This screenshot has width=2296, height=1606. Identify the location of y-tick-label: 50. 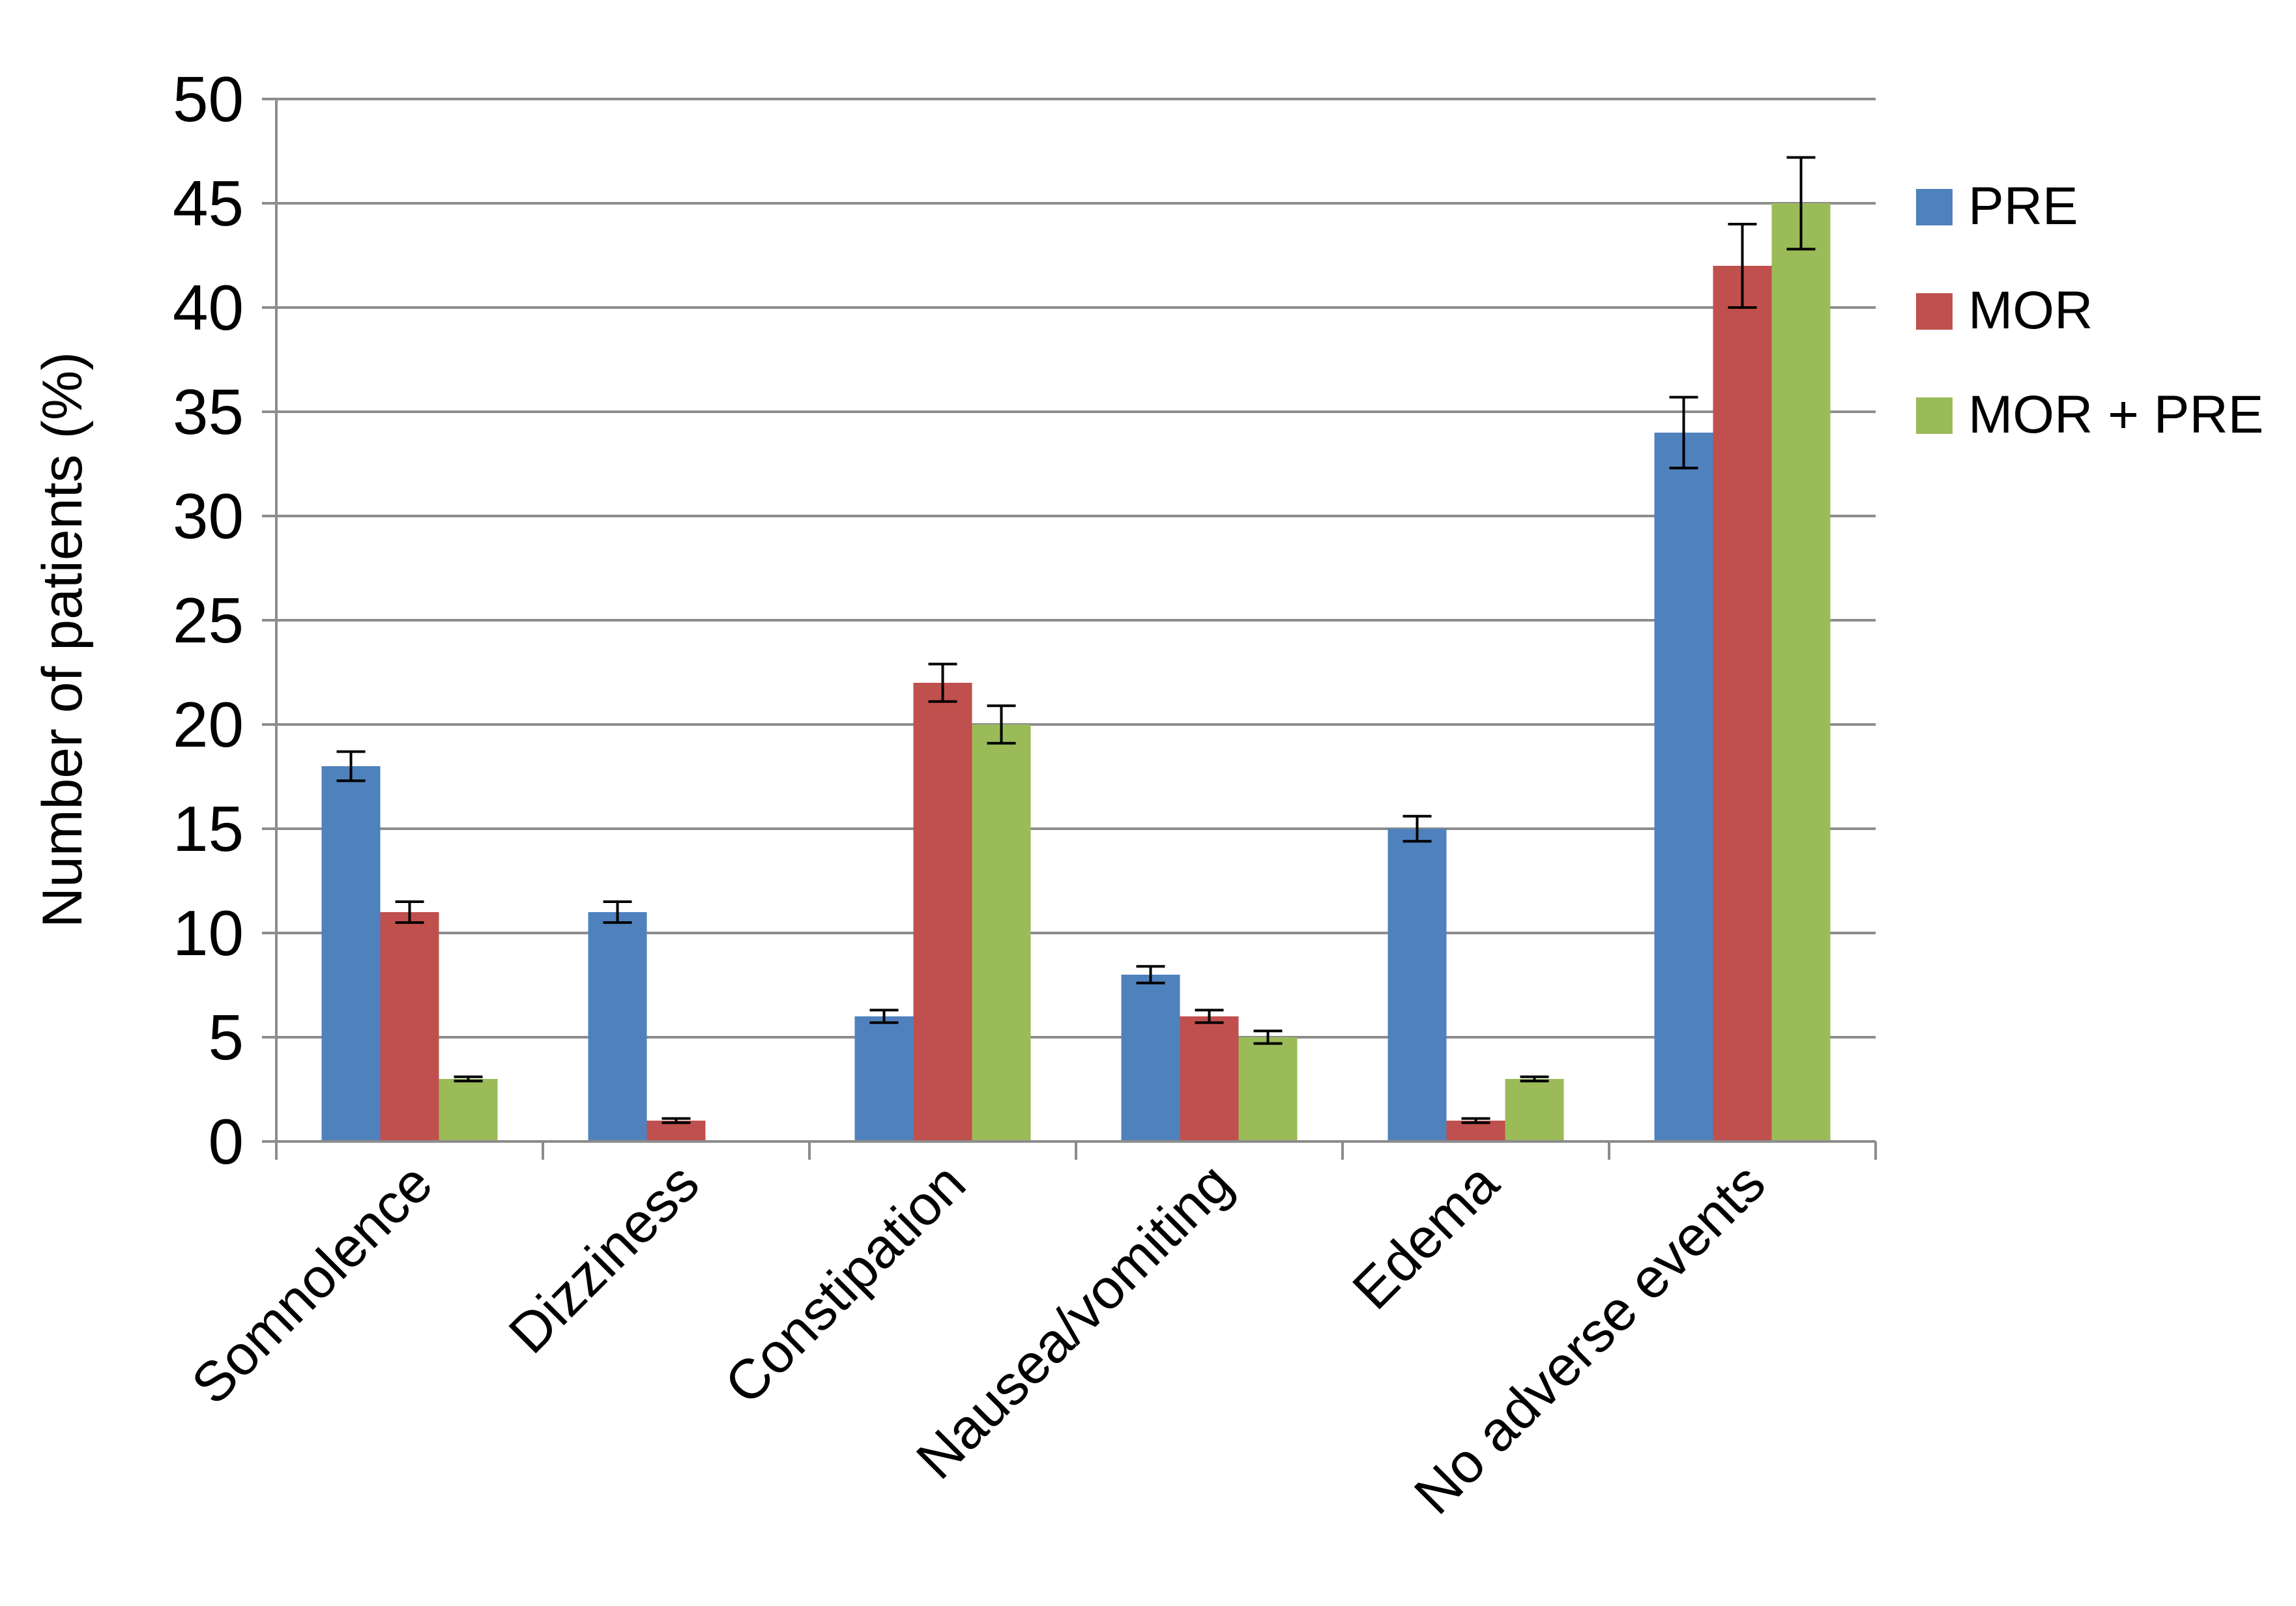
(208, 99).